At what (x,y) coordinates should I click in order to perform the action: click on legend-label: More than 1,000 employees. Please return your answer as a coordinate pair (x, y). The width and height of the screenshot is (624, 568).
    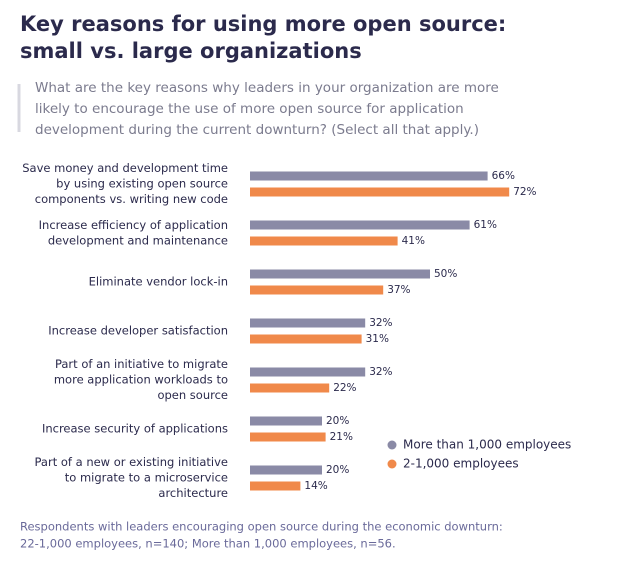
    Looking at the image, I should click on (487, 445).